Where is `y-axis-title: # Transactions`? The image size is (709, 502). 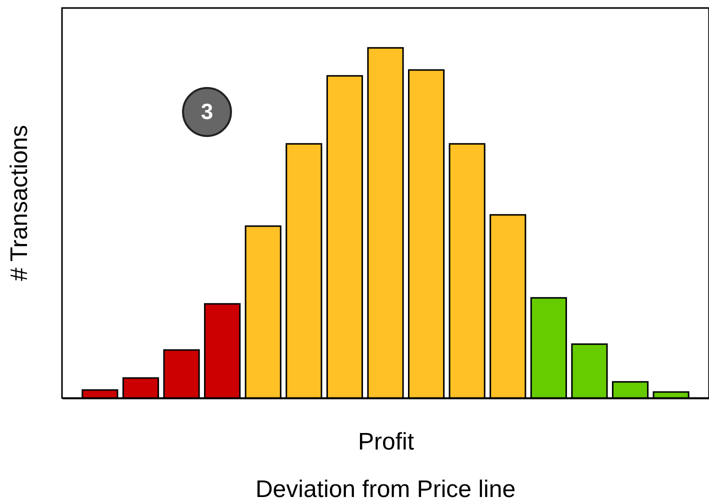
y-axis-title: # Transactions is located at coordinates (19, 203).